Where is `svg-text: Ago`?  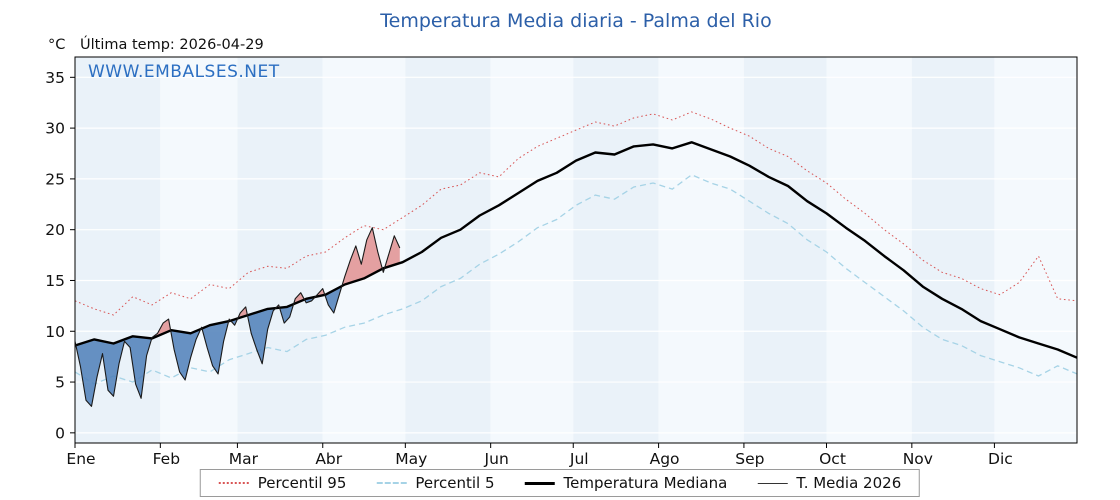 svg-text: Ago is located at coordinates (665, 459).